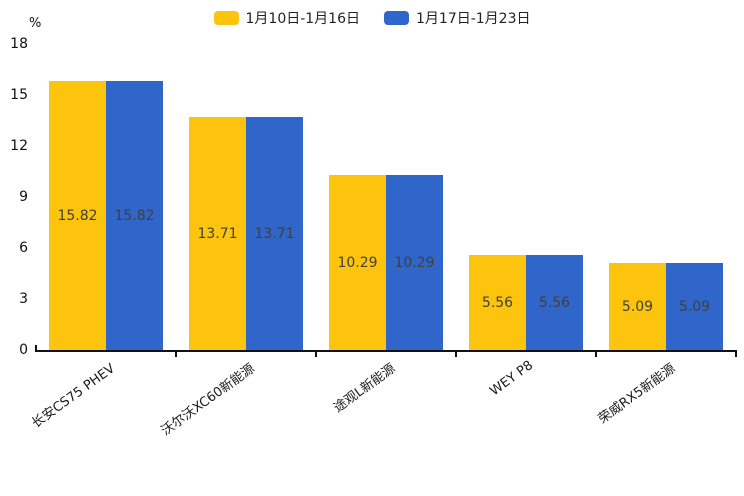  Describe the element at coordinates (23, 299) in the screenshot. I see `y-tick-label-3: 3` at that location.